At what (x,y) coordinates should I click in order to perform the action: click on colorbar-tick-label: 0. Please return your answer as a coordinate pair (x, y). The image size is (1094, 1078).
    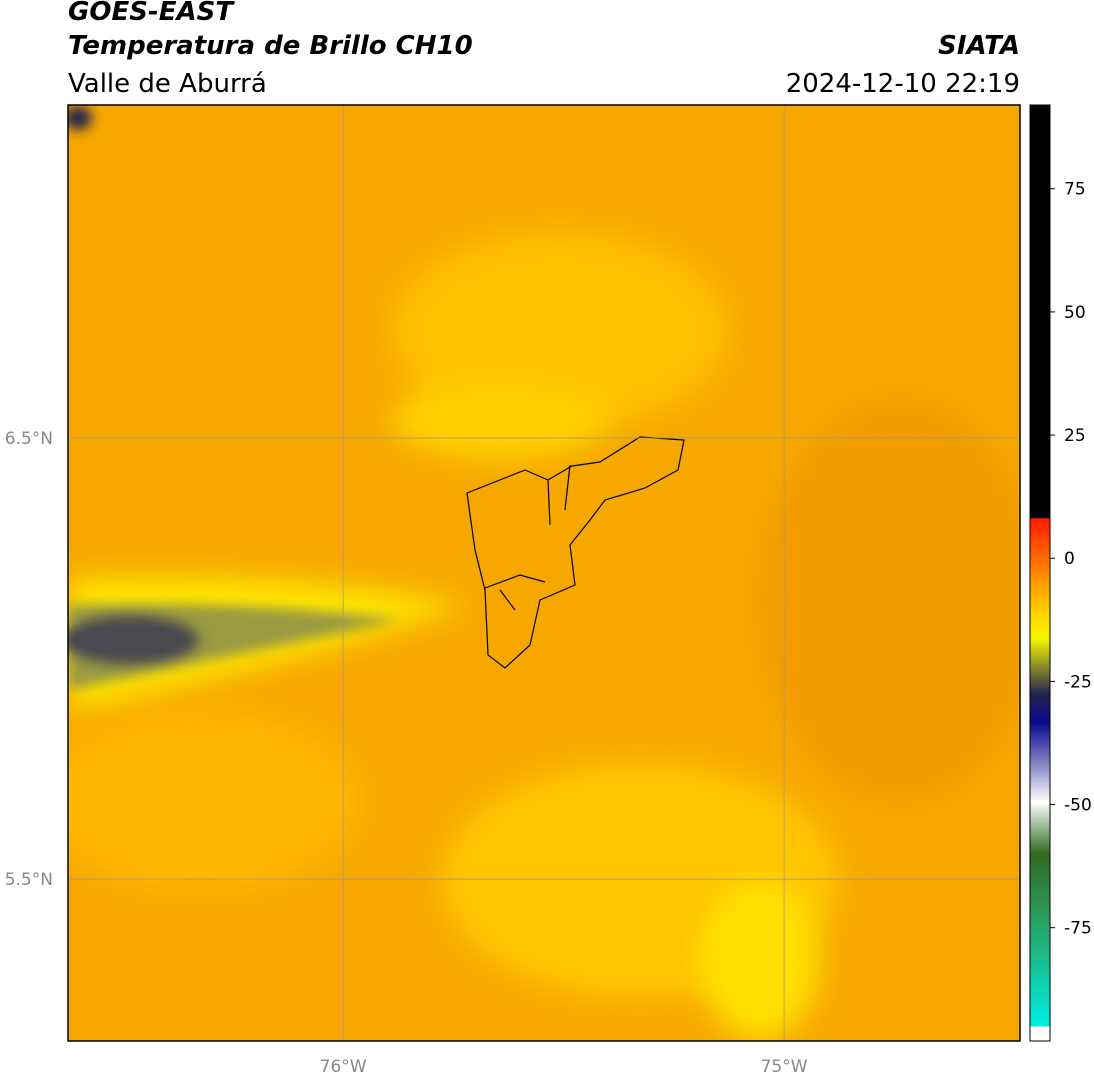
    Looking at the image, I should click on (1069, 559).